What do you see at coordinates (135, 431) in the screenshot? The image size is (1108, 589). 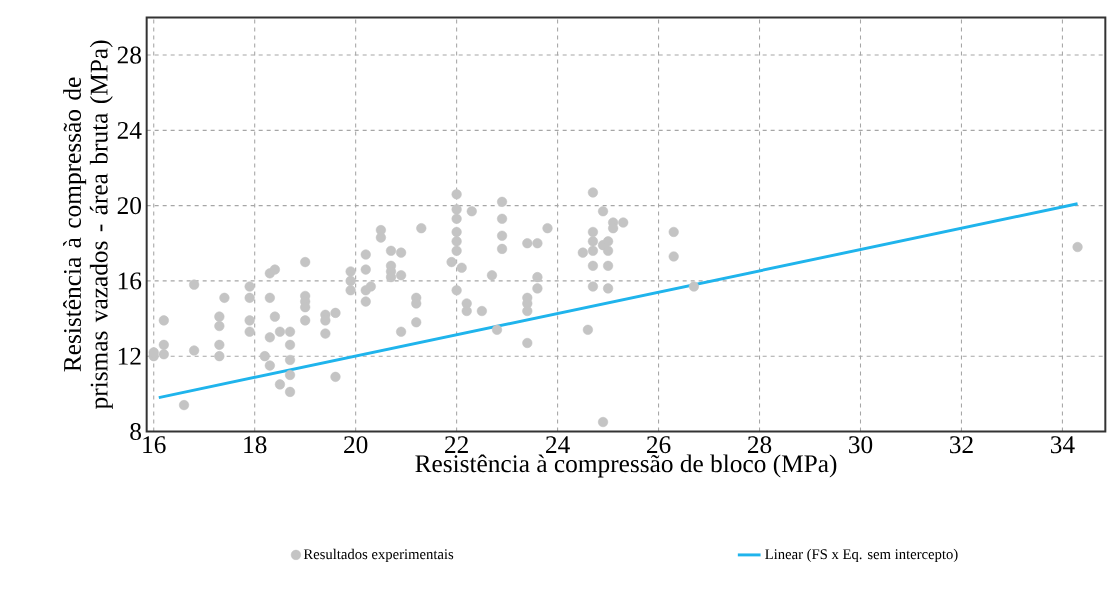 I see `y-tick-label: 8` at bounding box center [135, 431].